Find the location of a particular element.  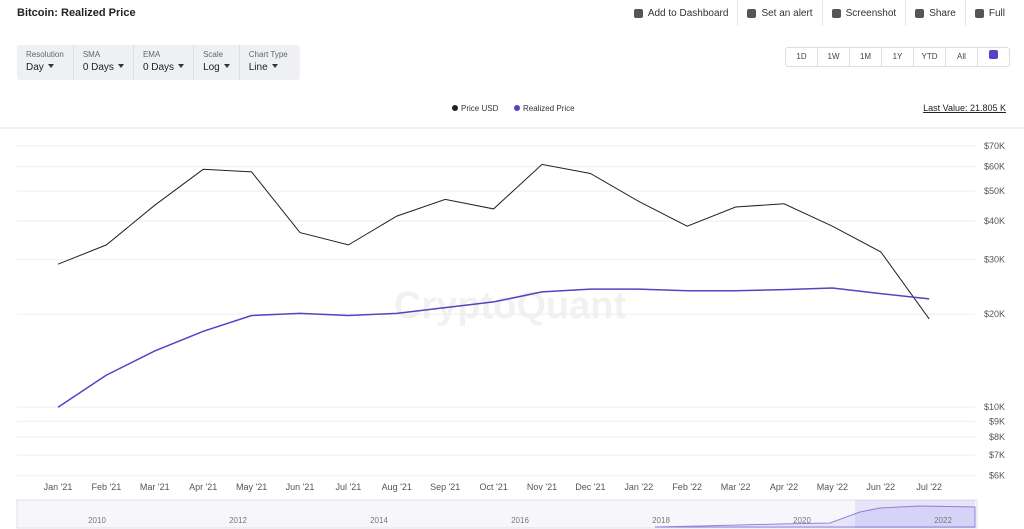

dropdown: Resolution Day is located at coordinates (45, 62).